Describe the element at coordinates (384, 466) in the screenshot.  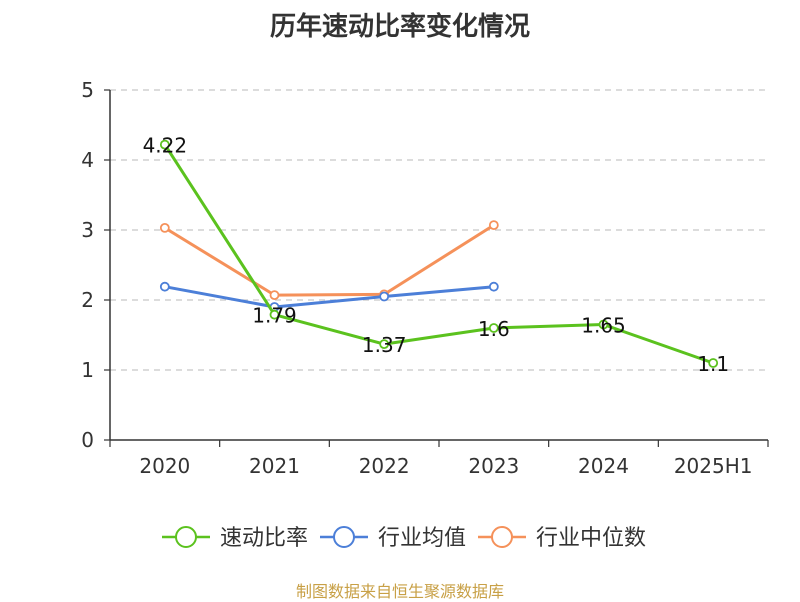
I see `x-tick-label: 2022` at that location.